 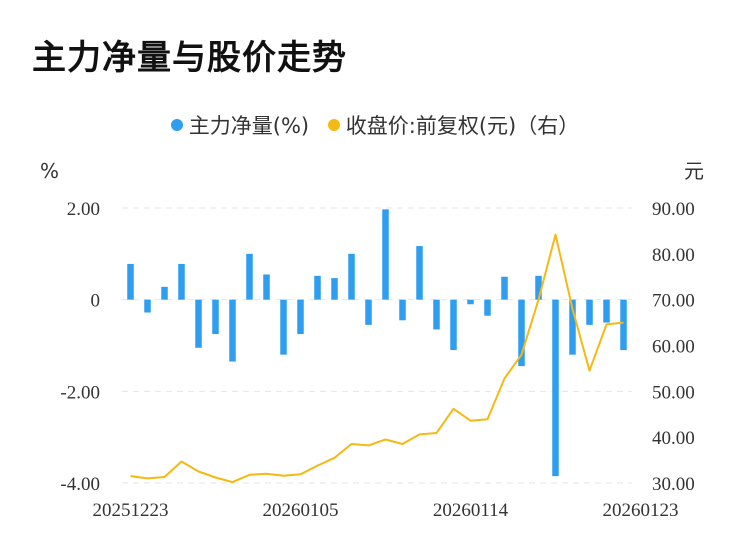 What do you see at coordinates (673, 255) in the screenshot?
I see `right-tick-label: 80.00` at bounding box center [673, 255].